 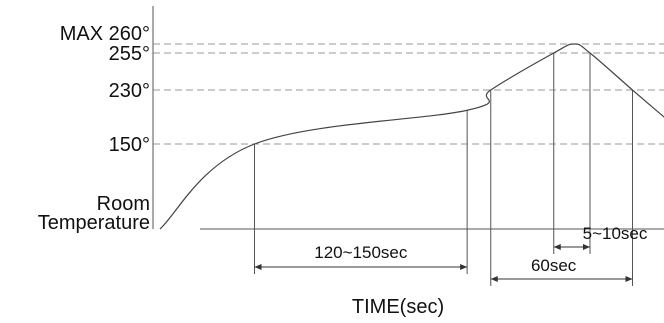 What do you see at coordinates (129, 145) in the screenshot?
I see `y-tick-label: 150°` at bounding box center [129, 145].